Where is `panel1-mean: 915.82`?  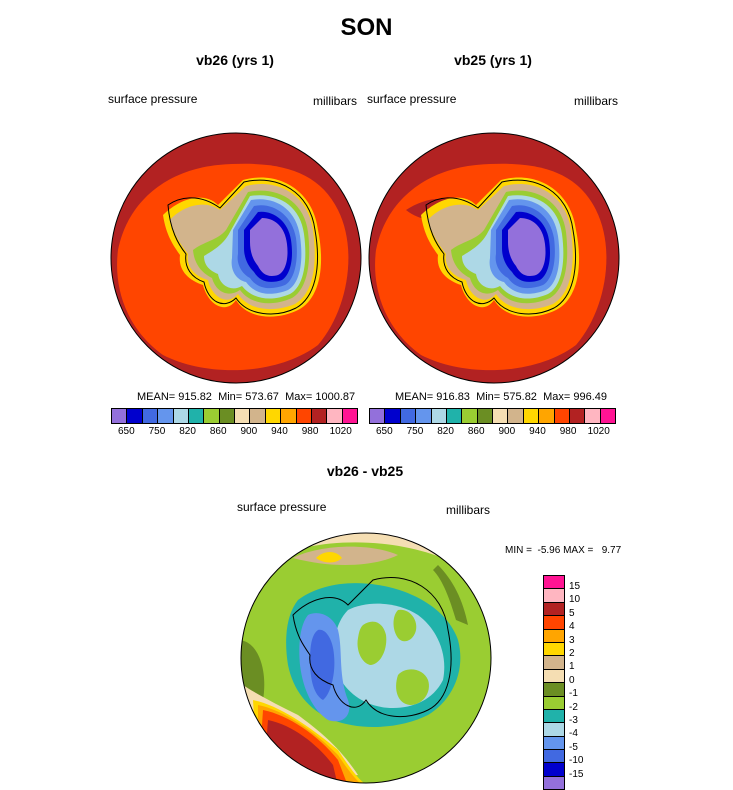
panel1-mean: 915.82 is located at coordinates (195, 397).